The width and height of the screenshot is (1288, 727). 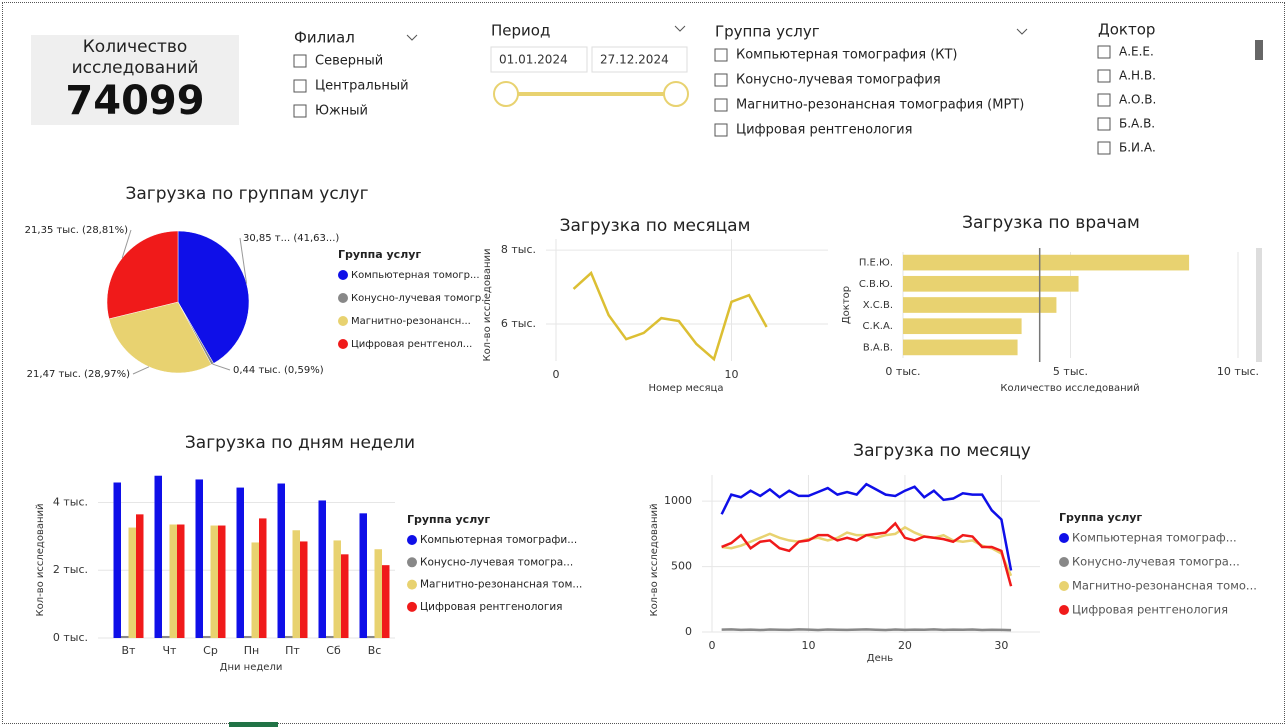 I want to click on data-label: 21,35 тыс. (28,81%), so click(x=76, y=230).